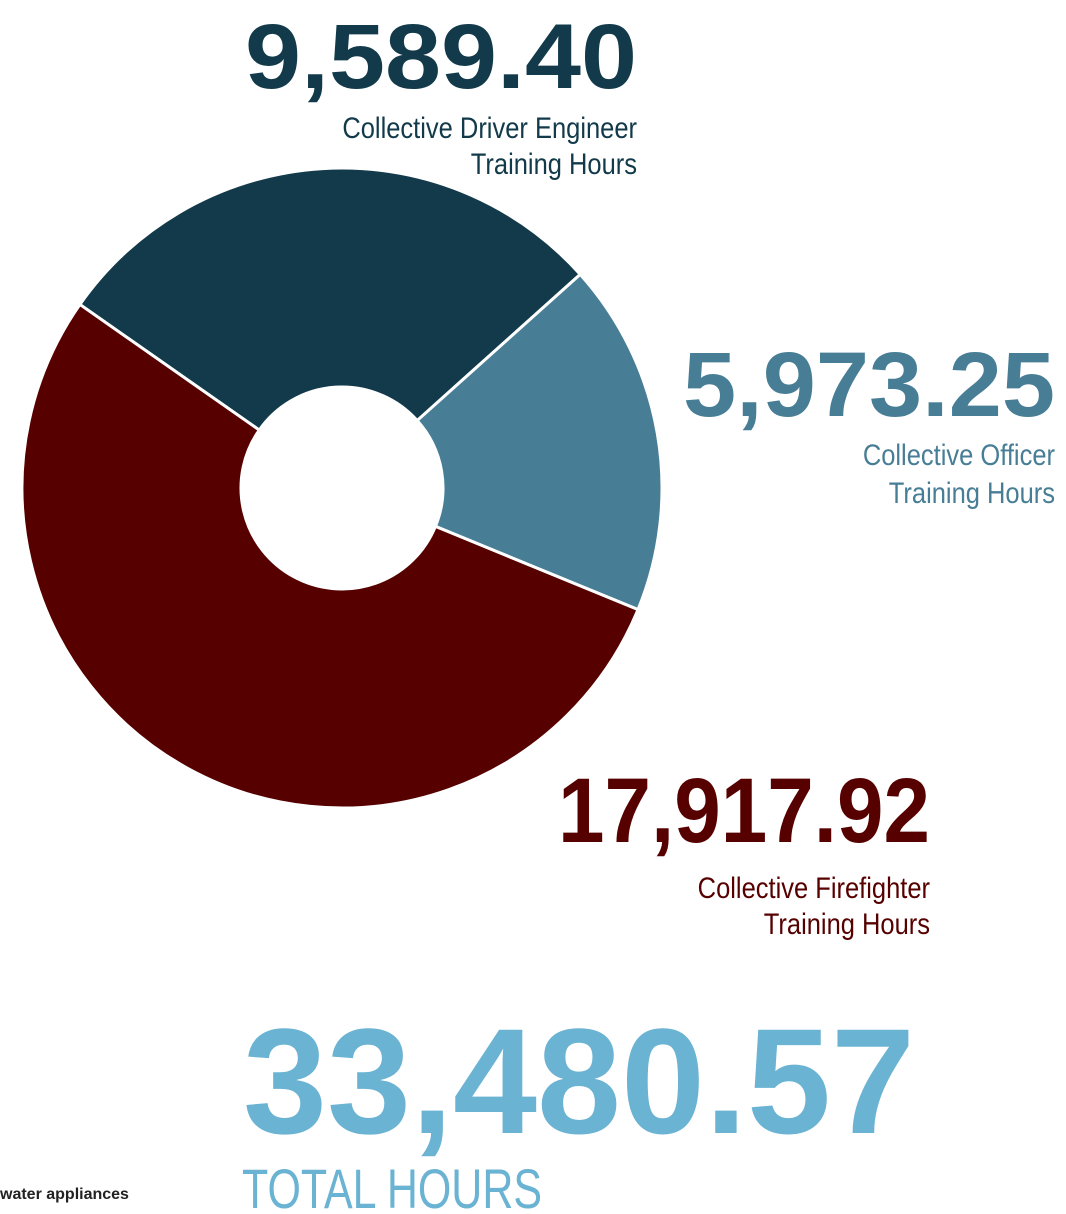 This screenshot has width=1066, height=1214. What do you see at coordinates (392, 1185) in the screenshot?
I see `total-caption: TOTAL HOURS` at bounding box center [392, 1185].